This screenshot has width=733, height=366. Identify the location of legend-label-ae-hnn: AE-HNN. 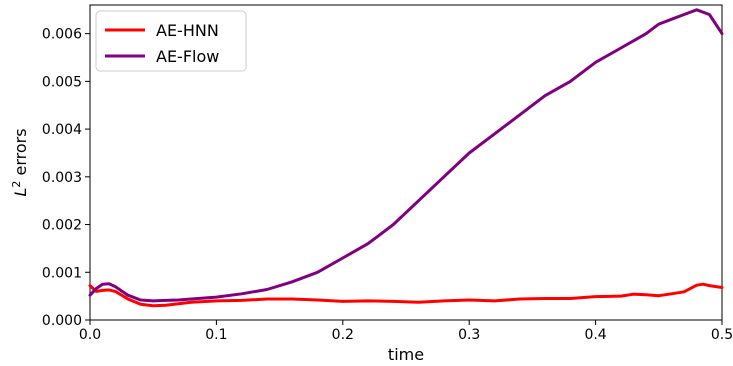
(187, 30).